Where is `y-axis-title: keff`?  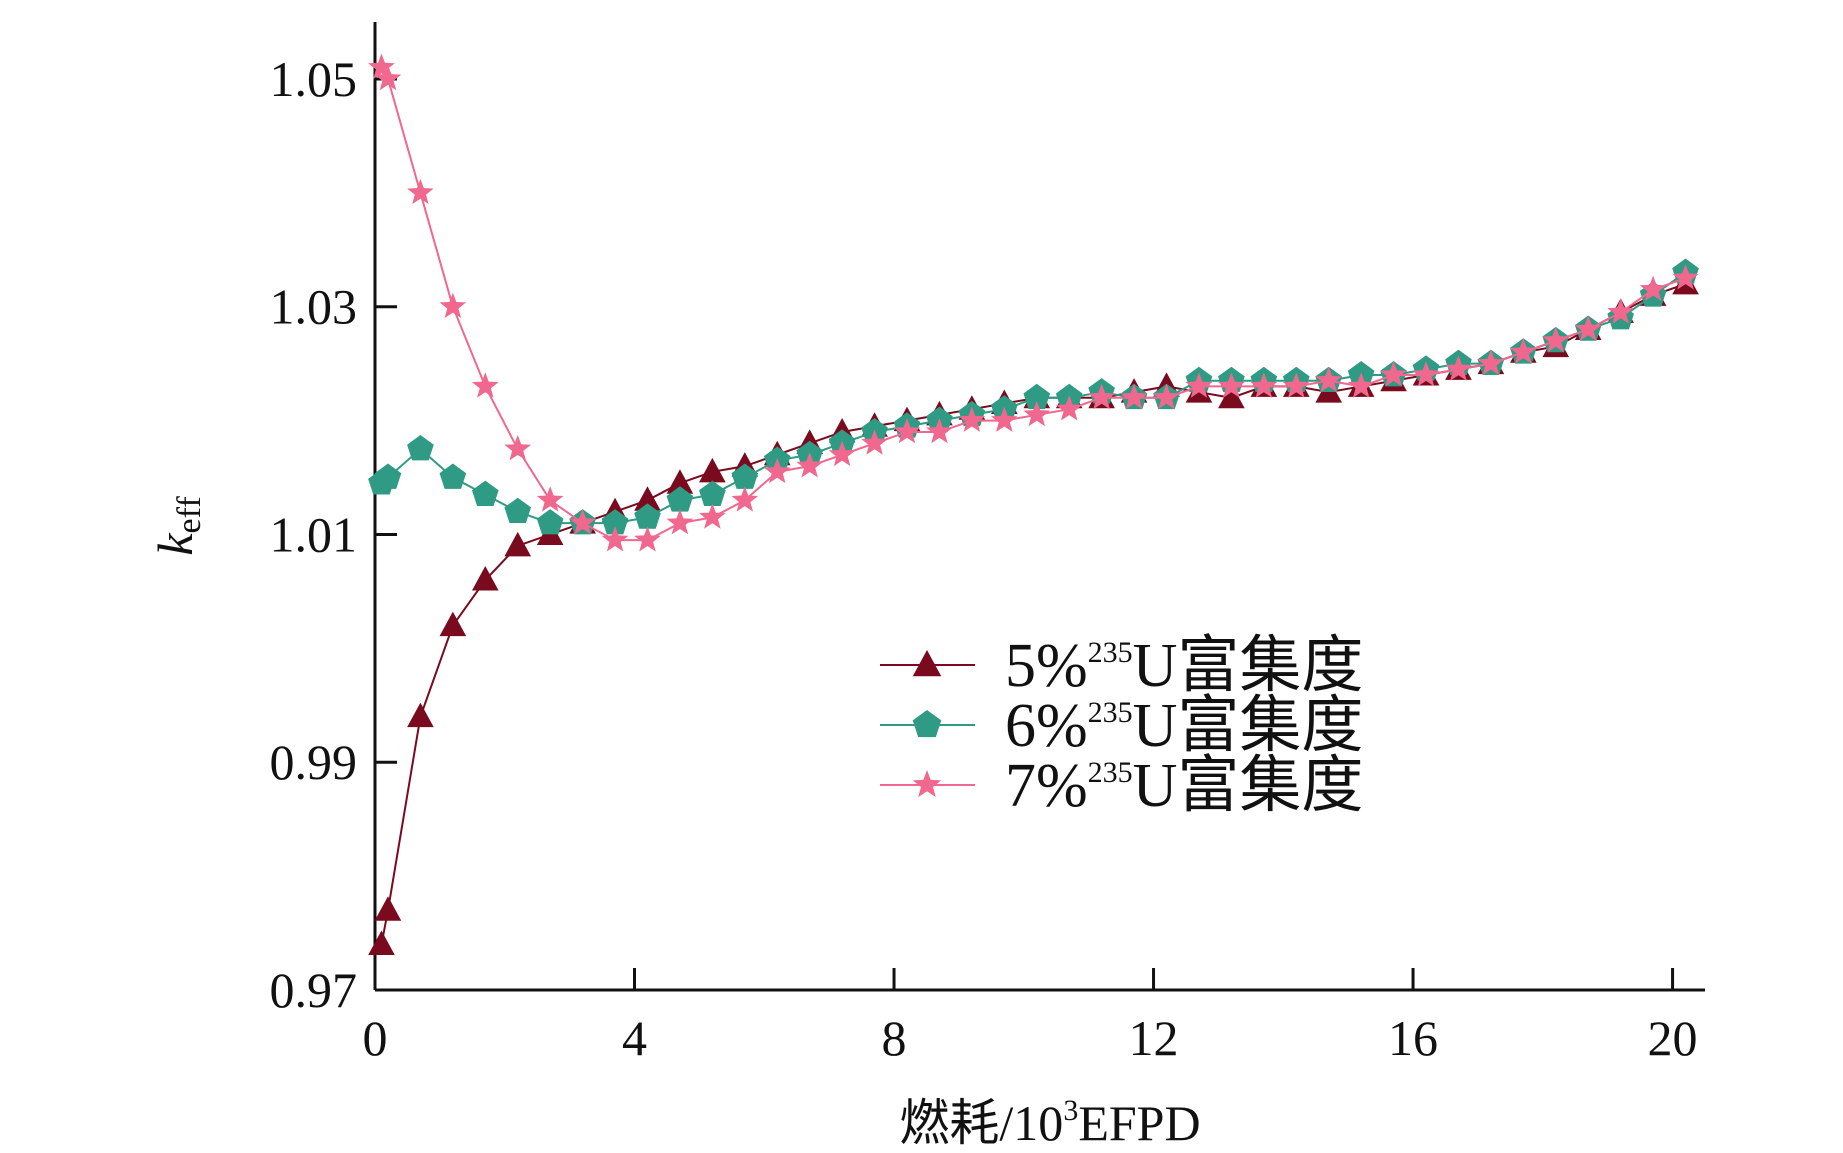
y-axis-title: keff is located at coordinates (177, 526).